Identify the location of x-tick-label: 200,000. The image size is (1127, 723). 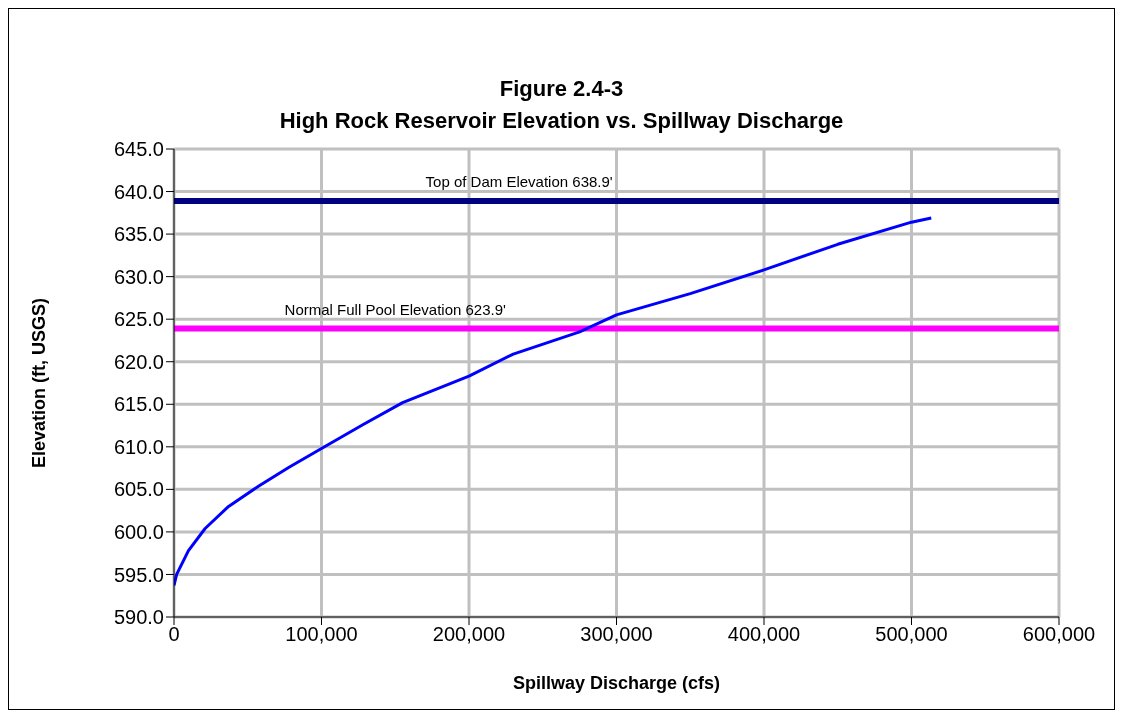
(469, 634).